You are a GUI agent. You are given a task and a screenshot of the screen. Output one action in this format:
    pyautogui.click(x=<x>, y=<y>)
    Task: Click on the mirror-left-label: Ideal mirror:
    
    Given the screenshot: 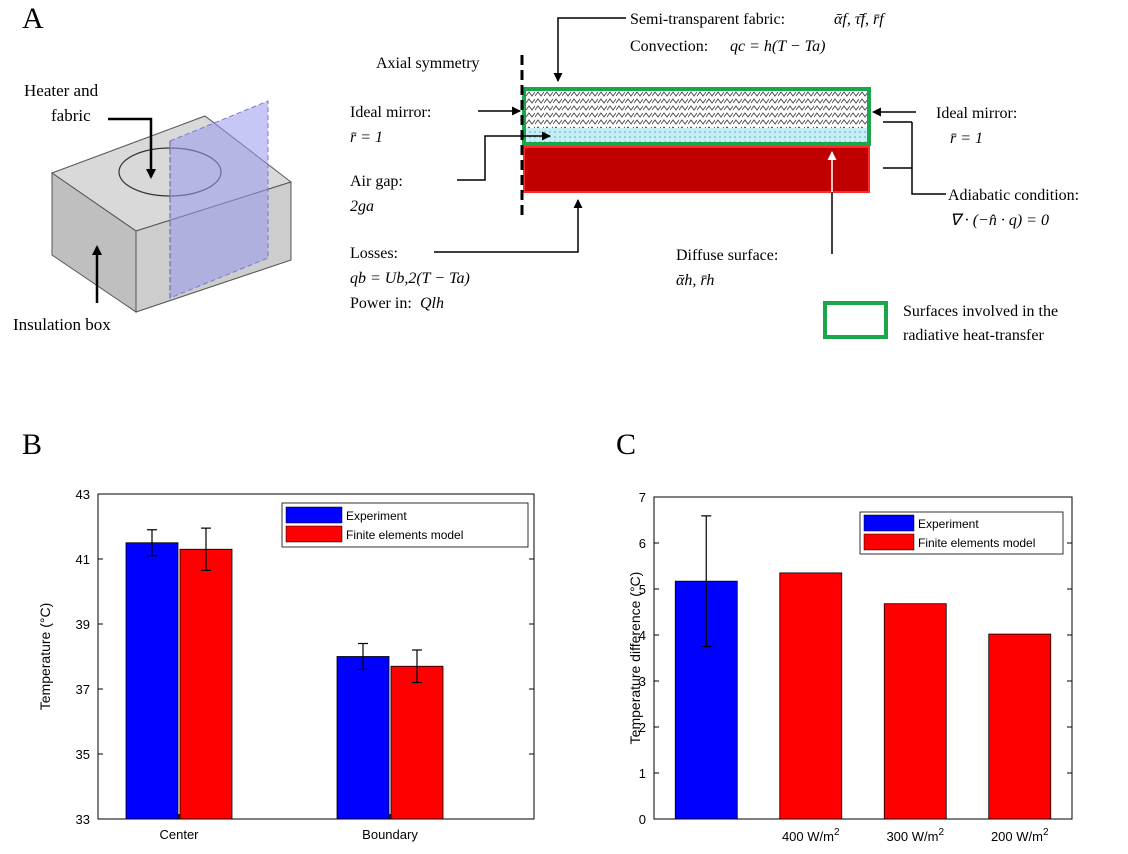 What is the action you would take?
    pyautogui.click(x=390, y=112)
    